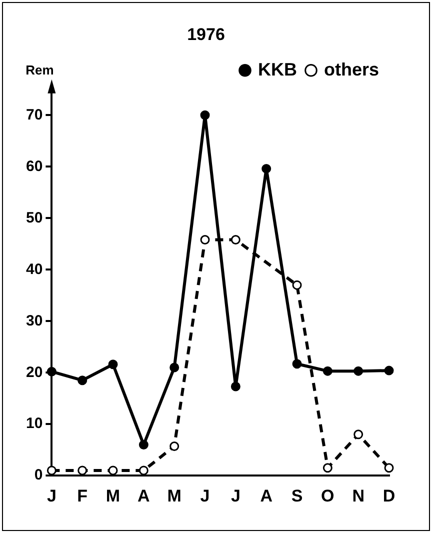  Describe the element at coordinates (327, 496) in the screenshot. I see `x-tick-label: O` at that location.